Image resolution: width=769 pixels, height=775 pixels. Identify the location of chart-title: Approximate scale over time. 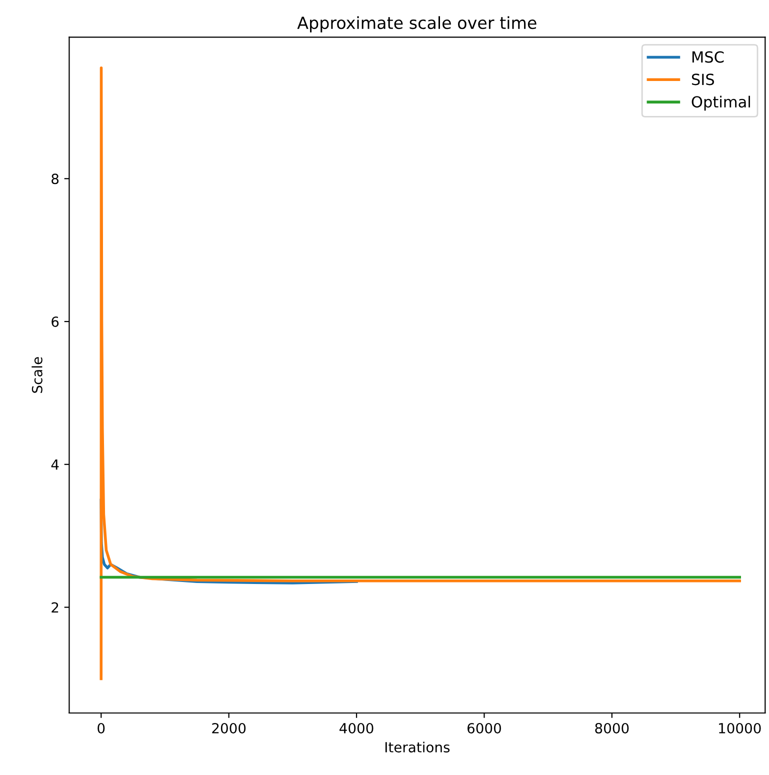
(416, 24).